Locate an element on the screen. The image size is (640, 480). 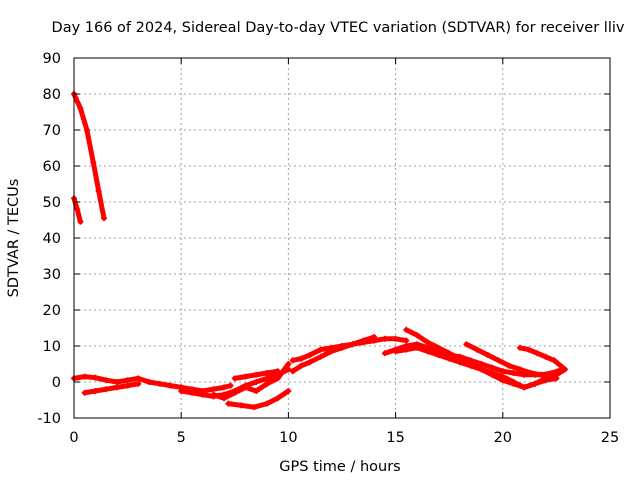
x-tick-label: 15 is located at coordinates (395, 438).